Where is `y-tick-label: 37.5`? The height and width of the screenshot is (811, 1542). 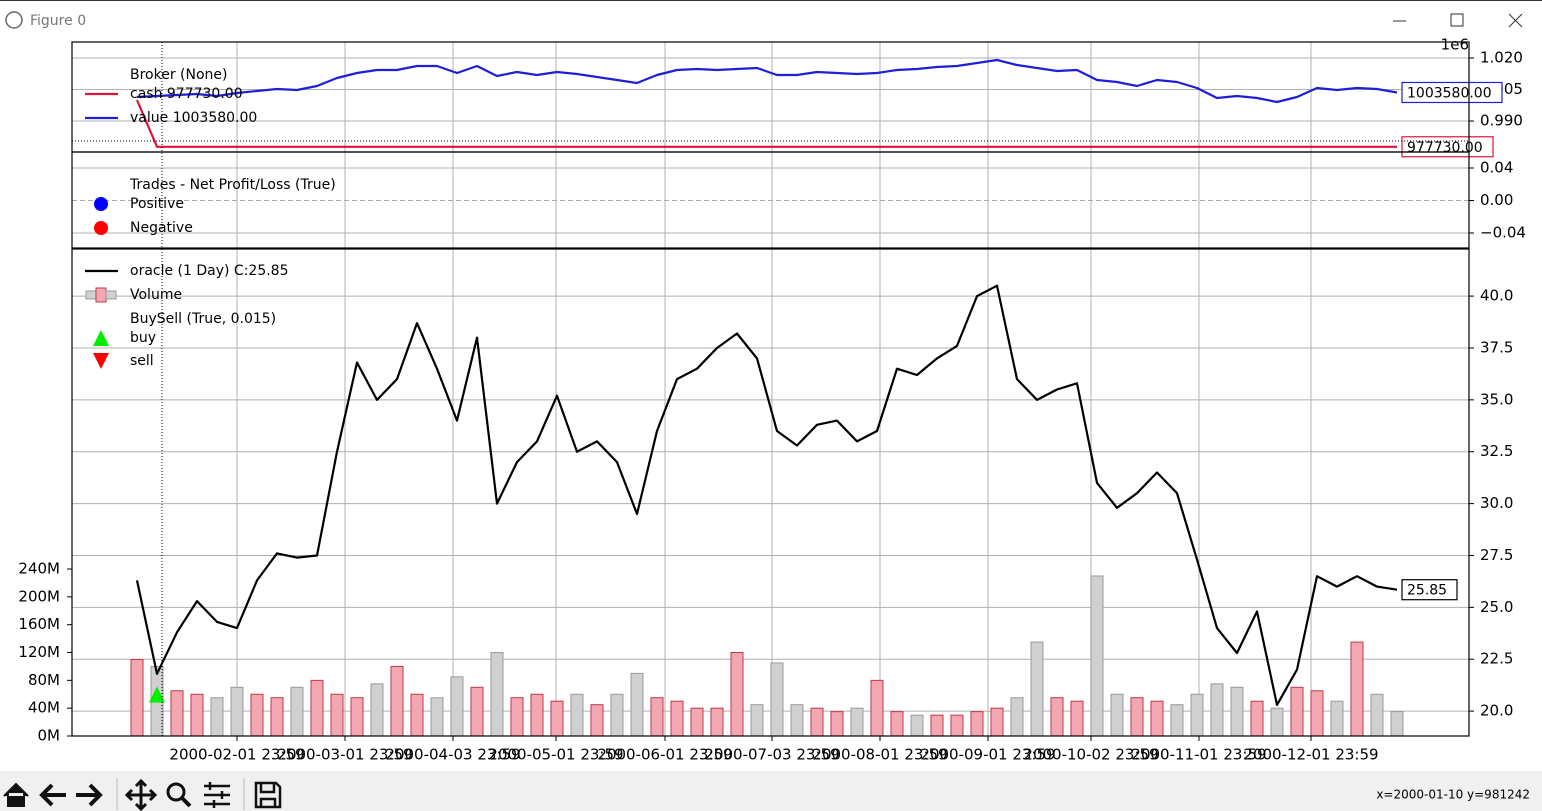 y-tick-label: 37.5 is located at coordinates (1496, 347).